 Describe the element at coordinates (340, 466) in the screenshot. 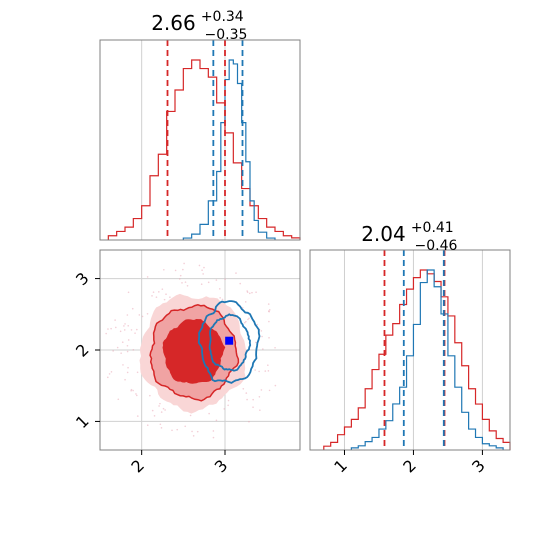

I see `marginal-y-tick-label: 1` at that location.